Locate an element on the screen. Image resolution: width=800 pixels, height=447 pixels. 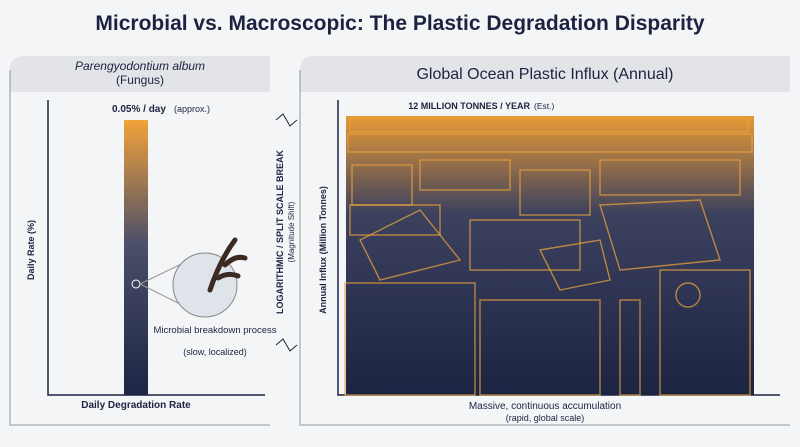
break-label: LOGARITHMIC / SPLIT SCALE BREAK is located at coordinates (280, 232).